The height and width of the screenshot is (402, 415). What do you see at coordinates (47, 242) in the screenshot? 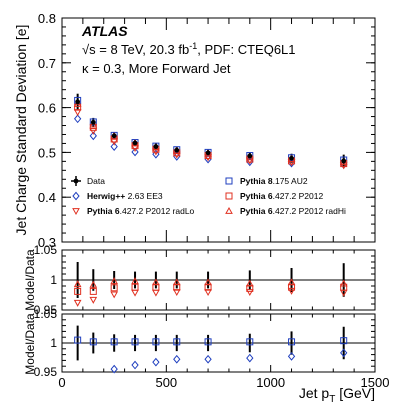
I see `main-y-tick-label: 0.3` at bounding box center [47, 242].